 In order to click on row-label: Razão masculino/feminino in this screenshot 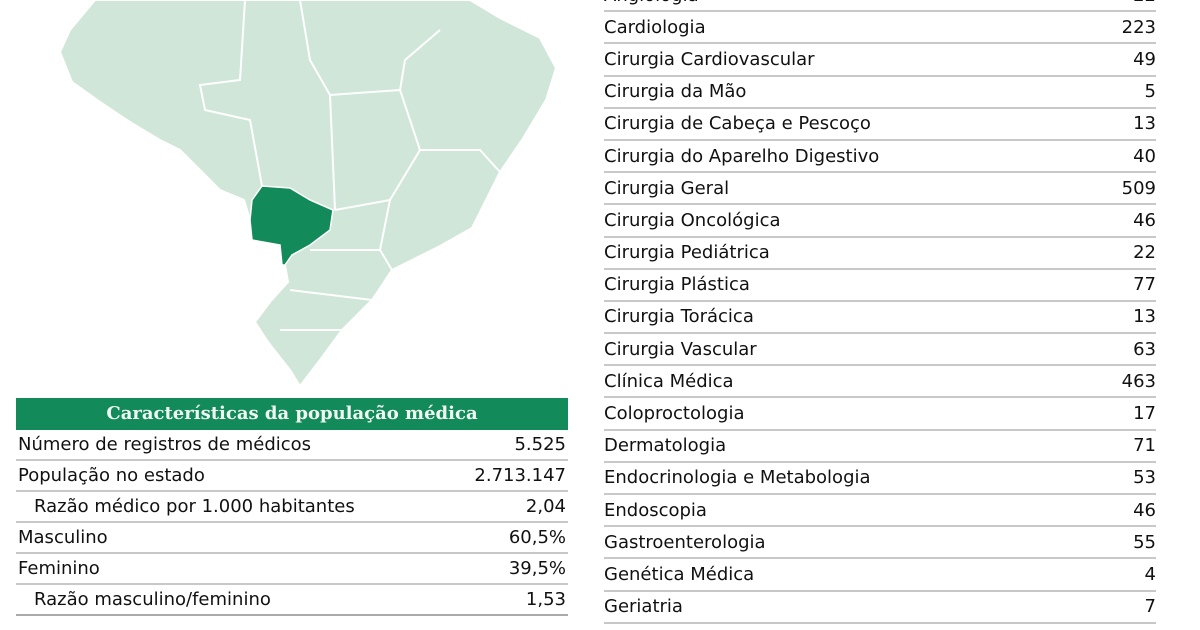, I will do `click(152, 599)`.